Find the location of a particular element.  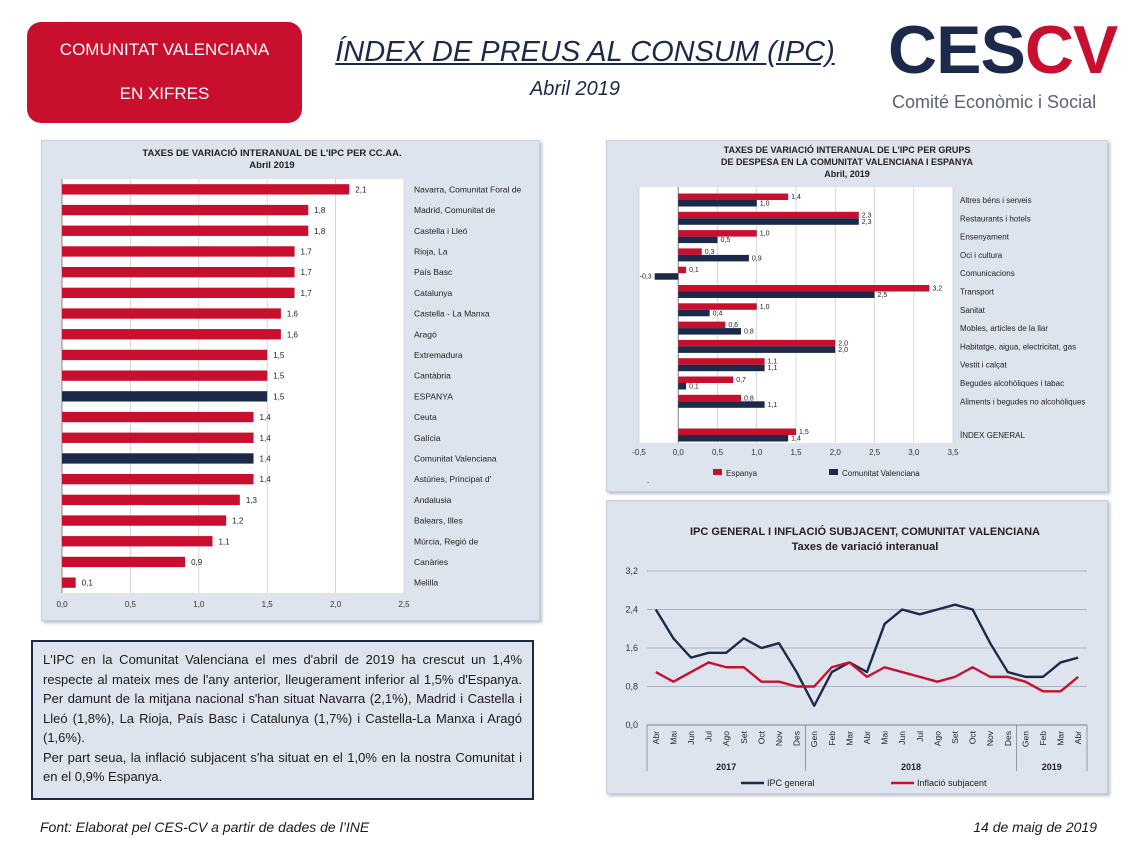

region-badge: COMUNITAT VALENCIANA EN XIFRES is located at coordinates (164, 72).